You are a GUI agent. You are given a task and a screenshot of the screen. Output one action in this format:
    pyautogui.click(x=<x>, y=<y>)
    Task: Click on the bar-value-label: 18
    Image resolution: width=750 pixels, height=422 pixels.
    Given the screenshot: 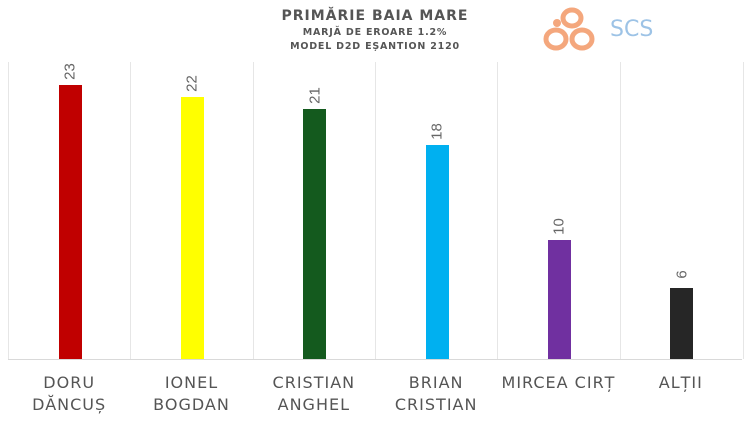 What is the action you would take?
    pyautogui.click(x=437, y=131)
    